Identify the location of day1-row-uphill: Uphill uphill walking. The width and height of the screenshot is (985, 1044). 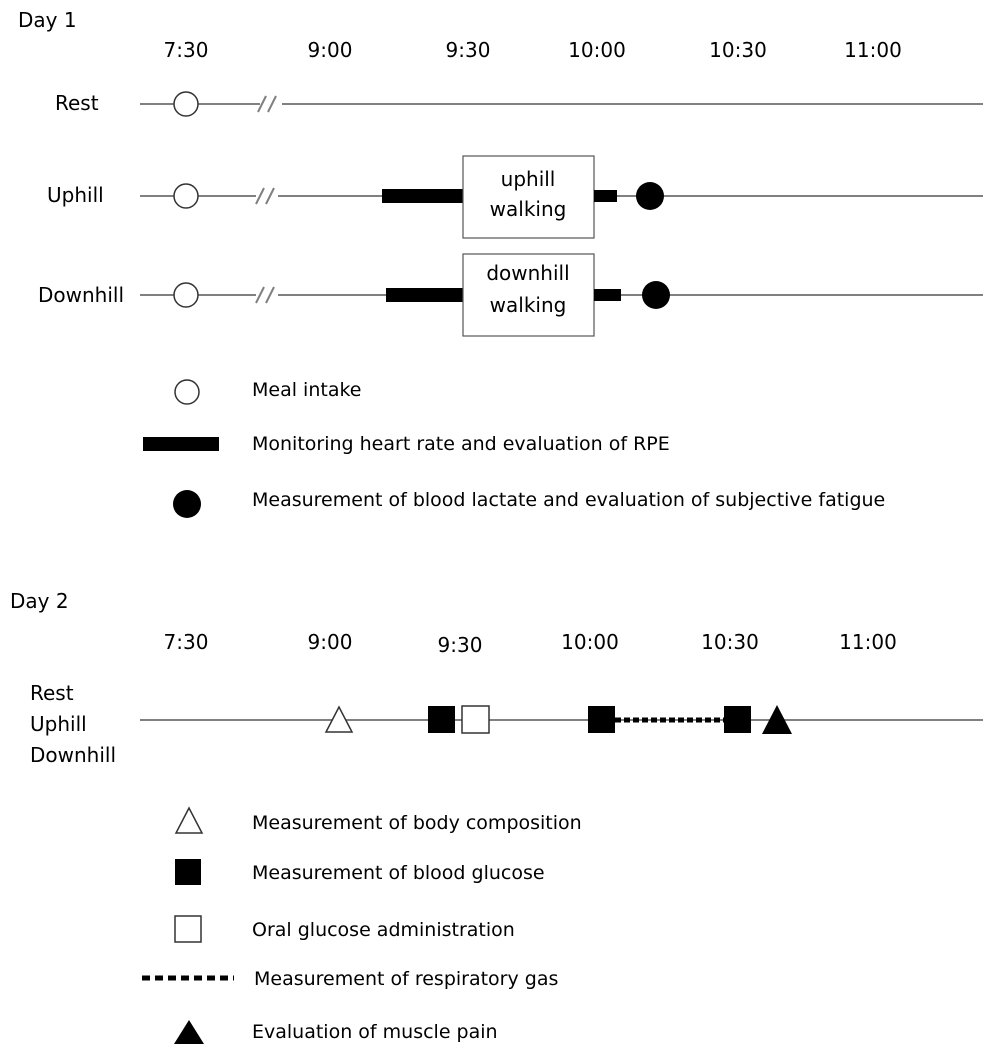
(515, 197).